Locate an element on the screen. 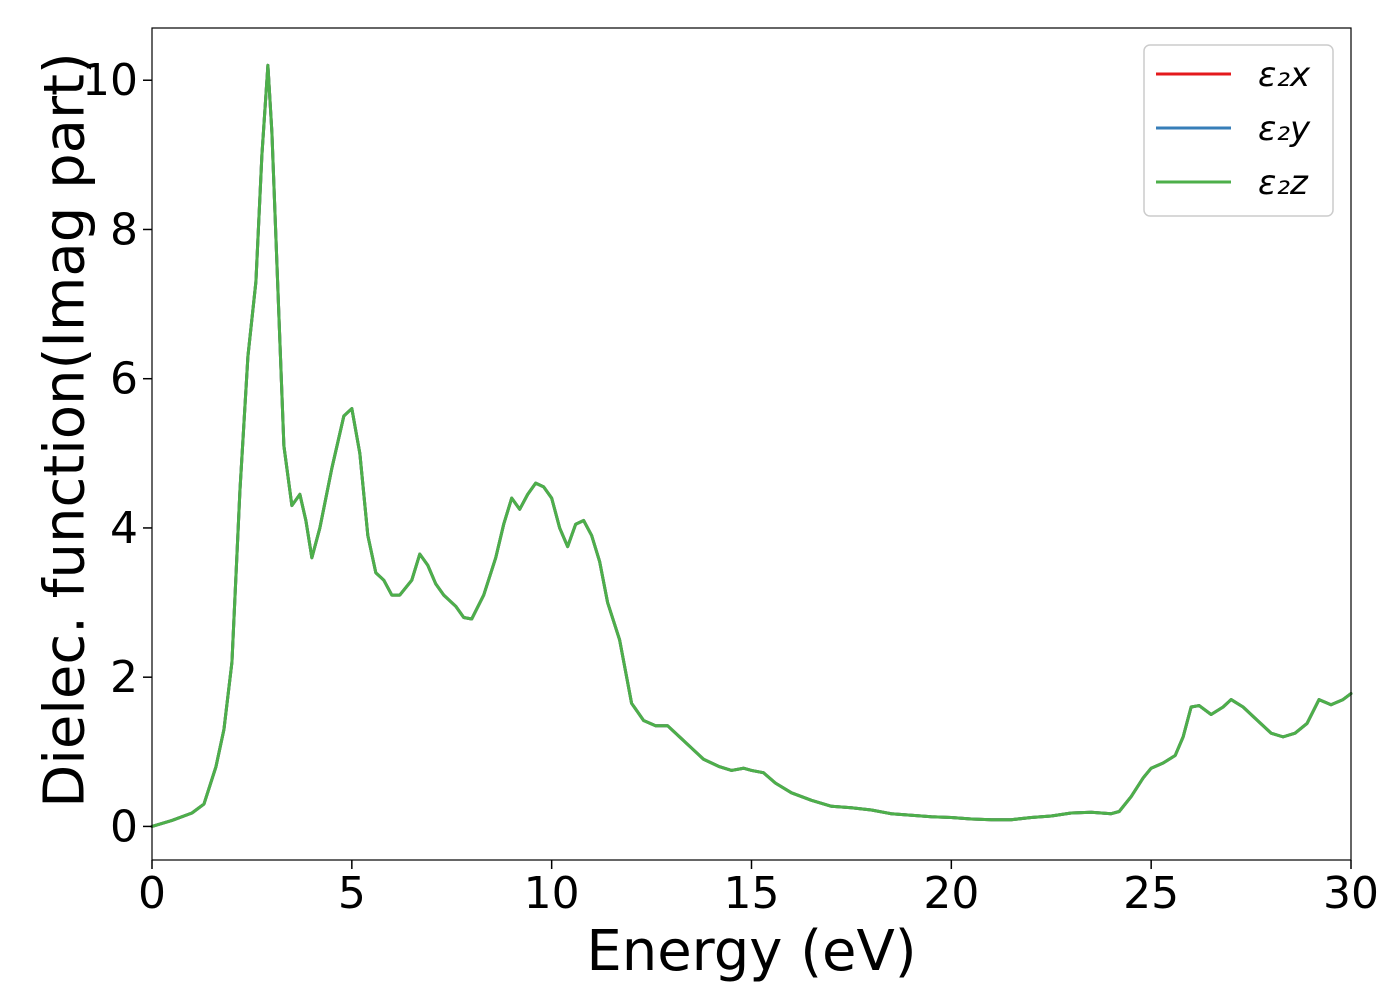 The height and width of the screenshot is (1000, 1400). legend-box is located at coordinates (1238, 130).